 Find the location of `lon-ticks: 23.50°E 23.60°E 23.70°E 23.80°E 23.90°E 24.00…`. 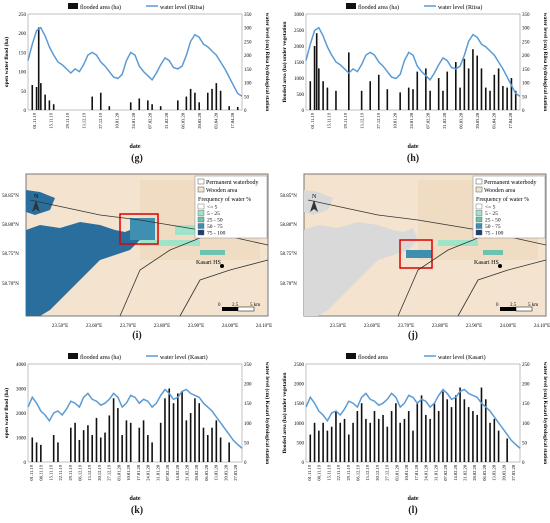

lon-ticks: 23.50°E 23.60°E 23.70°E 23.80°E 23.90°E 24.00… is located at coordinates (162, 326).